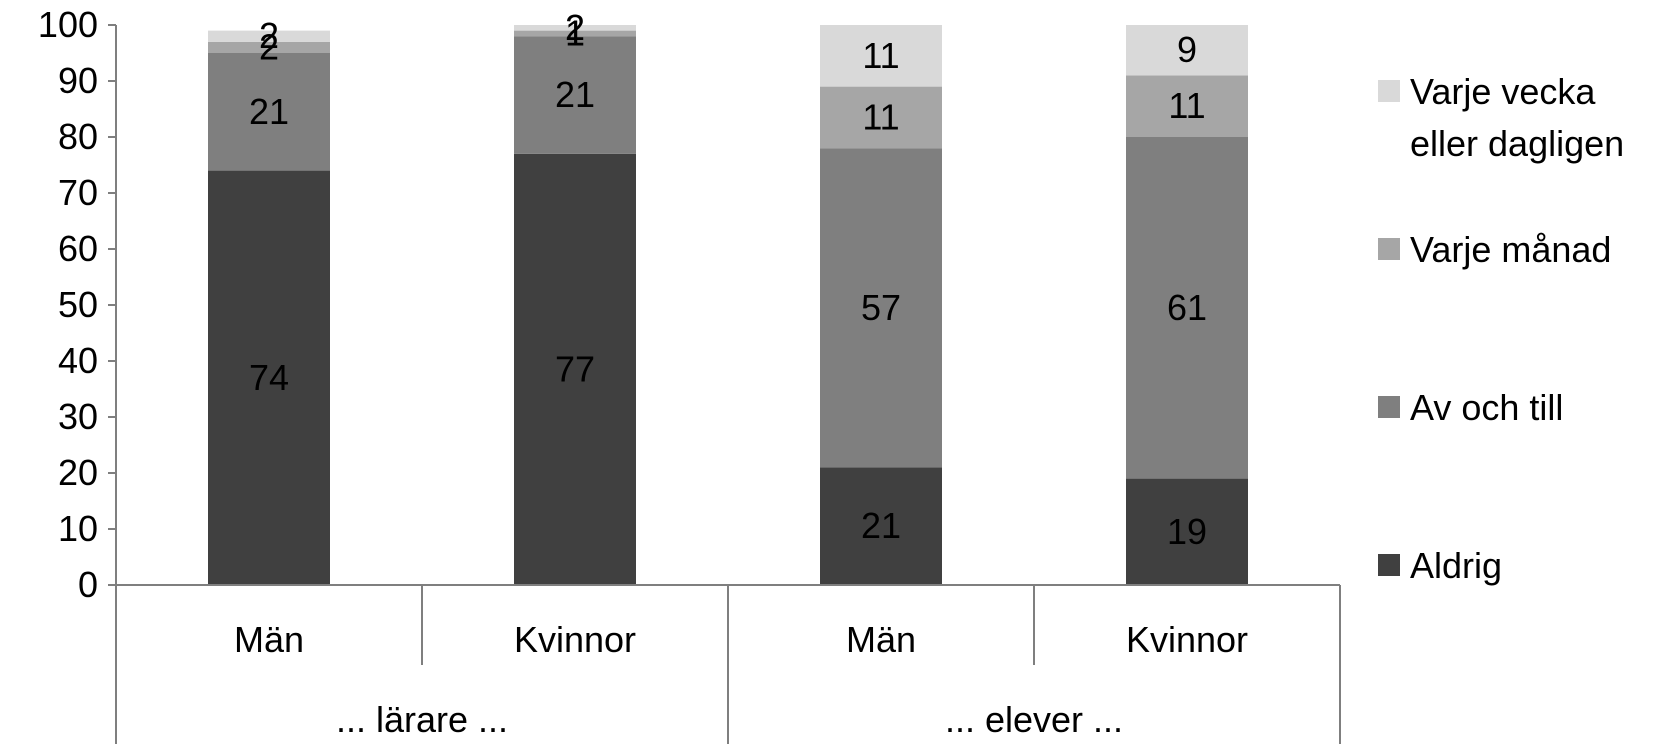 The width and height of the screenshot is (1654, 744). I want to click on data-label: 77, so click(575, 368).